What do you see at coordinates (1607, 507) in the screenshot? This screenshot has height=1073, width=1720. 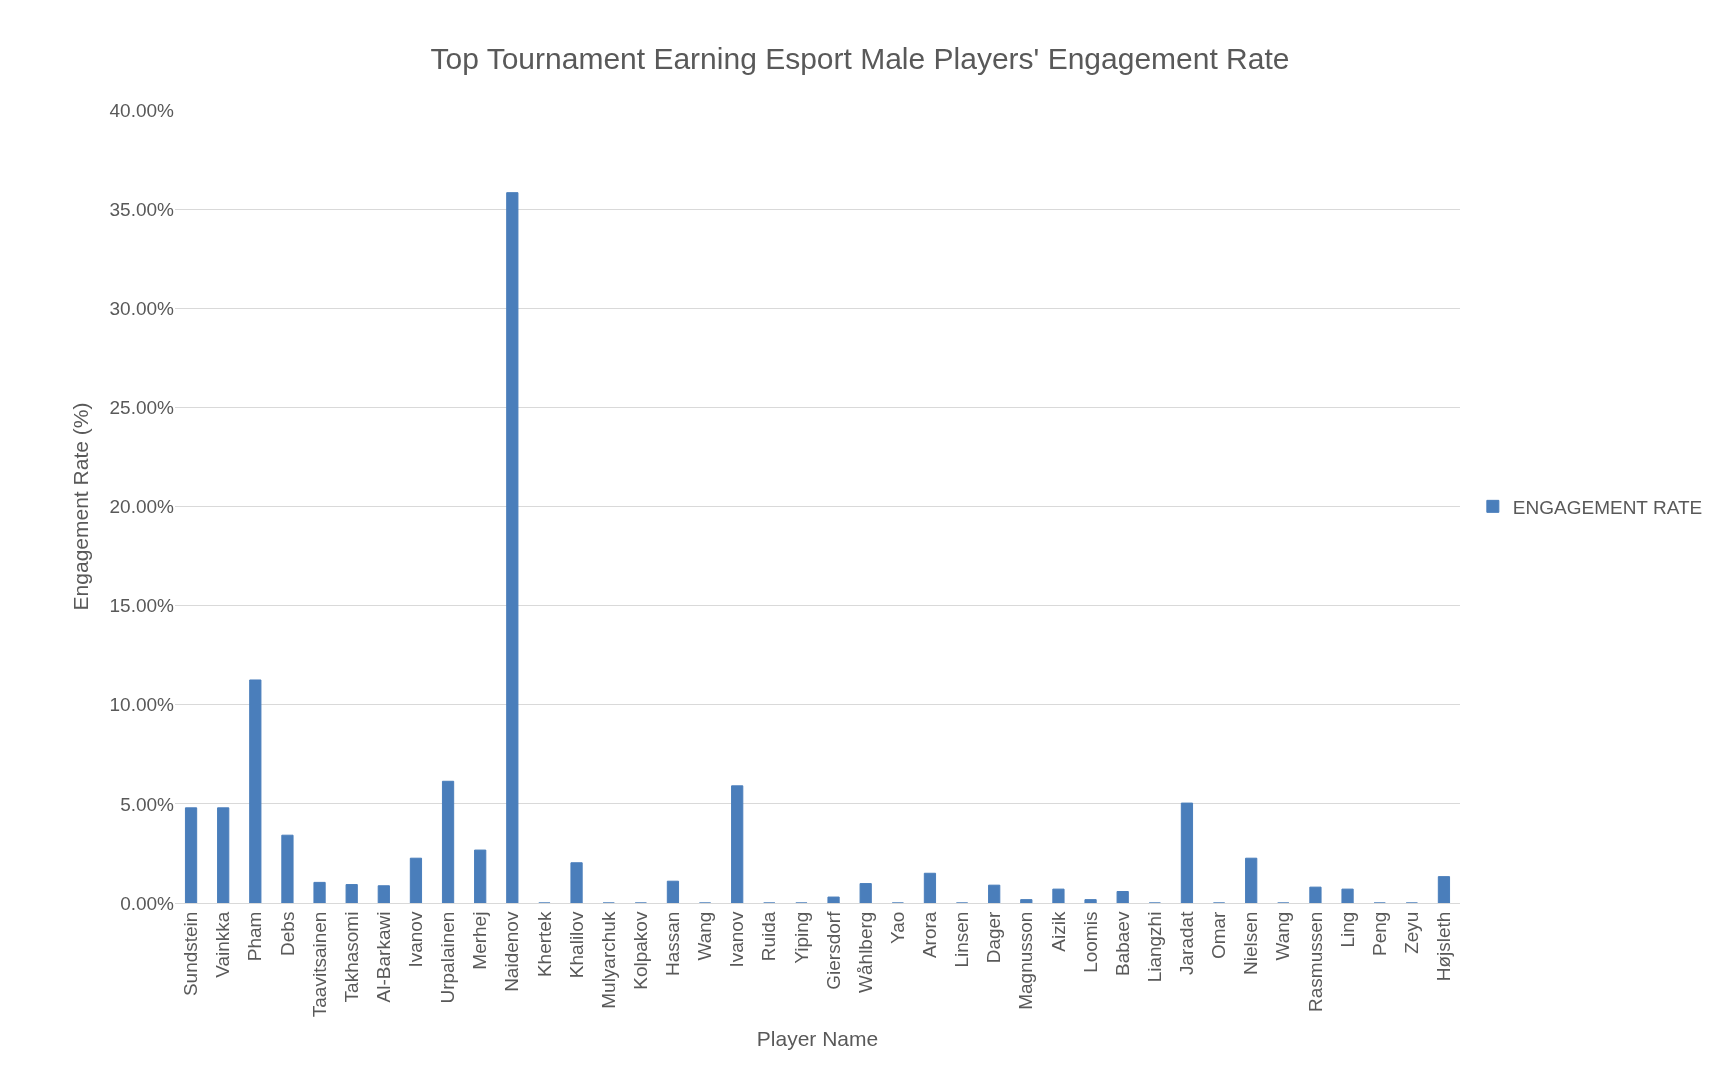 I see `legend-label: ENGAGEMENT RATE` at bounding box center [1607, 507].